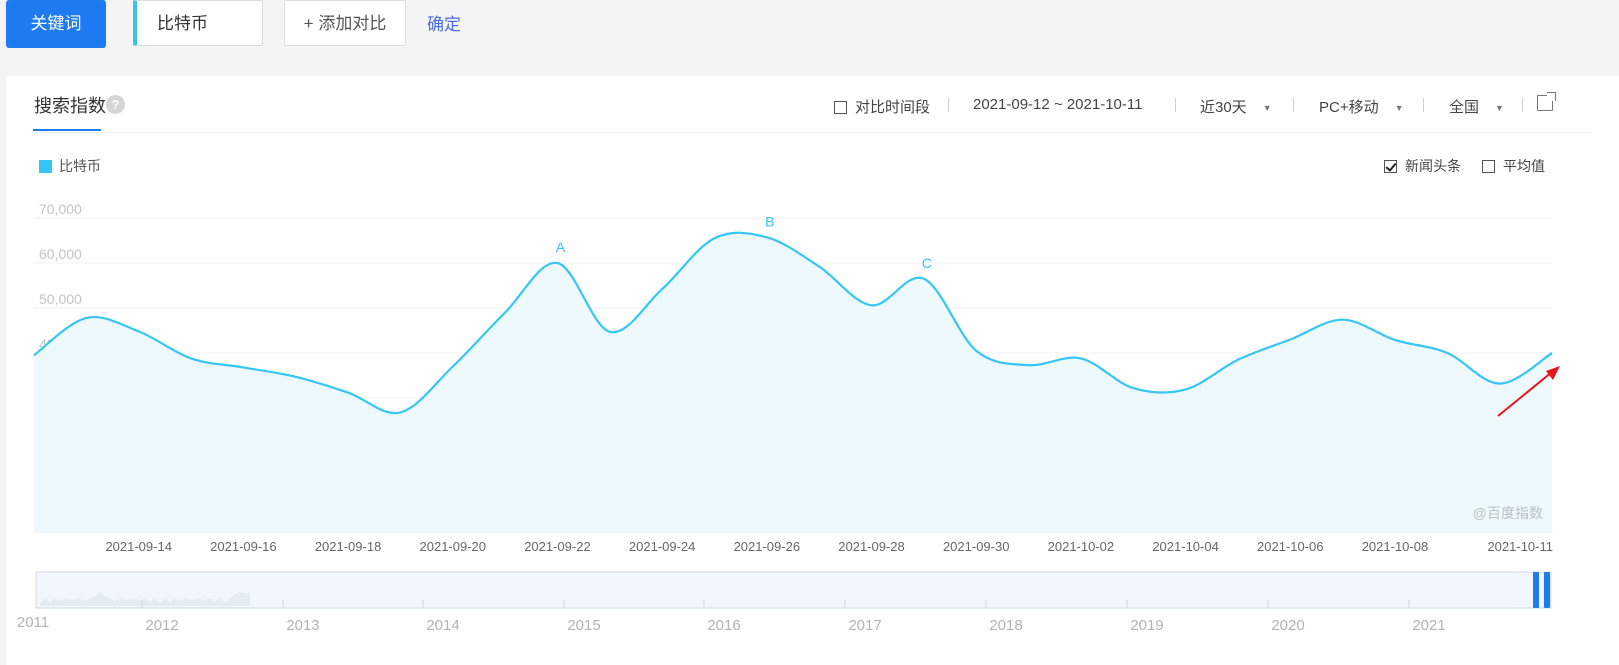  What do you see at coordinates (1546, 101) in the screenshot?
I see `external-link-icon` at bounding box center [1546, 101].